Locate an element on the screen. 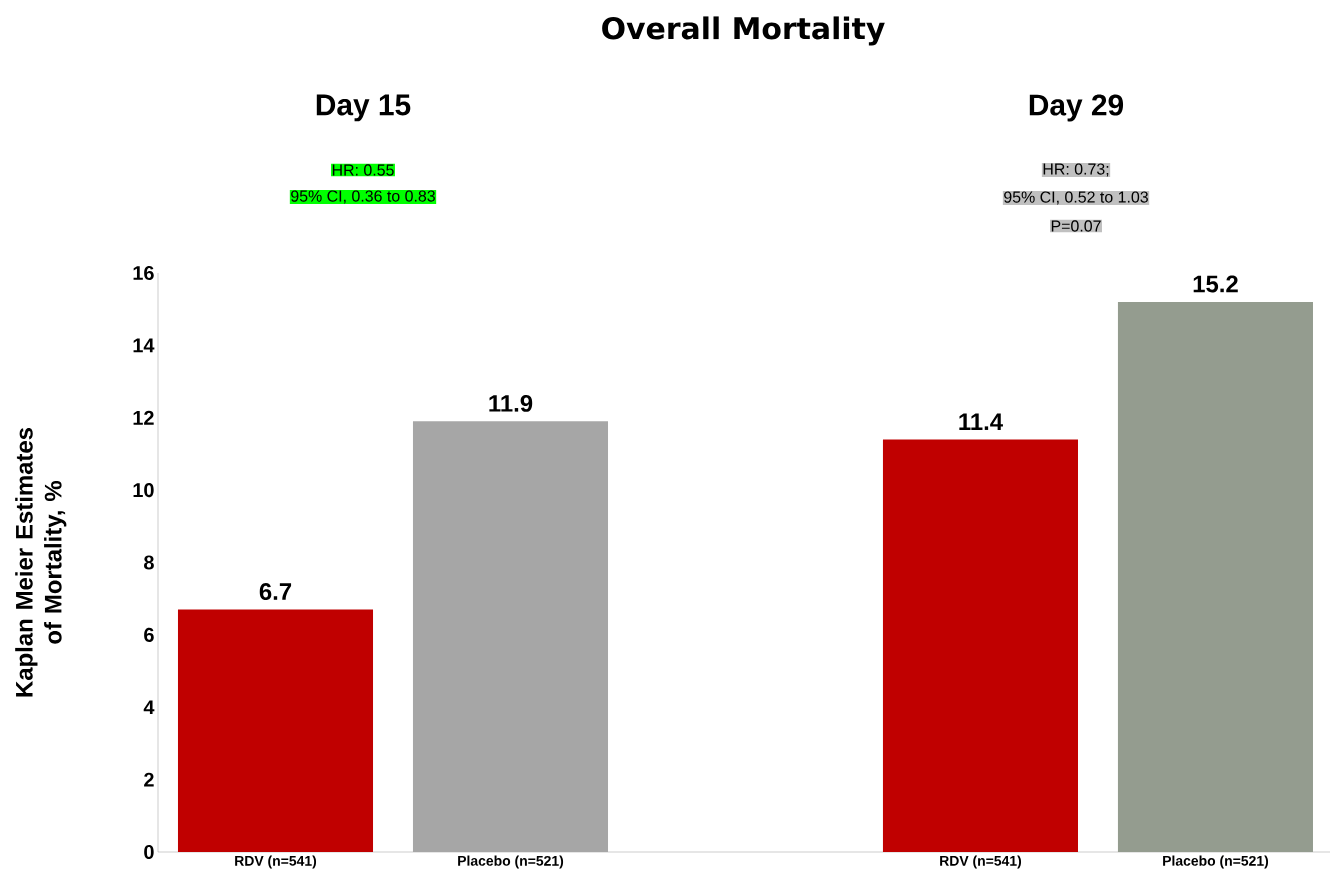  data-label: 6.7 is located at coordinates (275, 592).